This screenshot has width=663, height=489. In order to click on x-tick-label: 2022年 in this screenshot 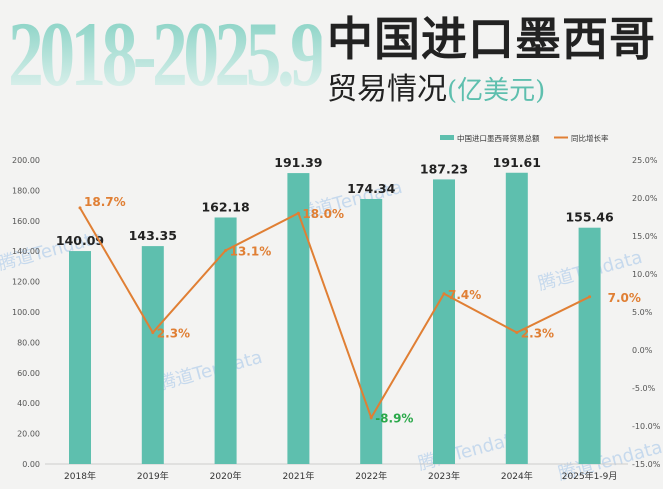, I will do `click(371, 476)`.